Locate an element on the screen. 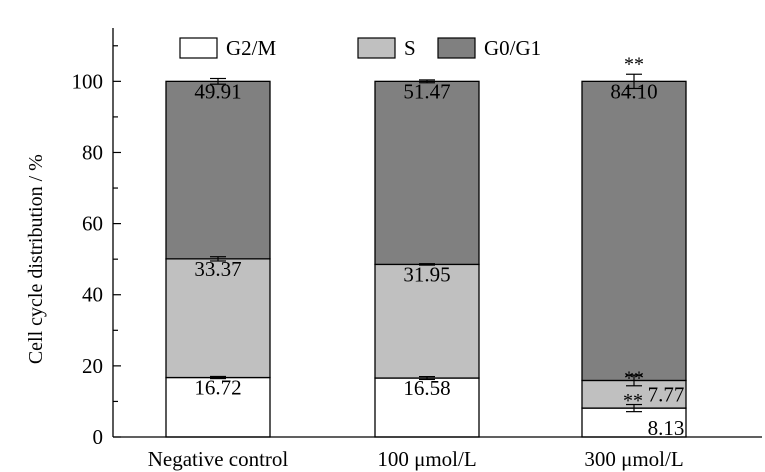  y-tick-label: 100 is located at coordinates (88, 81).